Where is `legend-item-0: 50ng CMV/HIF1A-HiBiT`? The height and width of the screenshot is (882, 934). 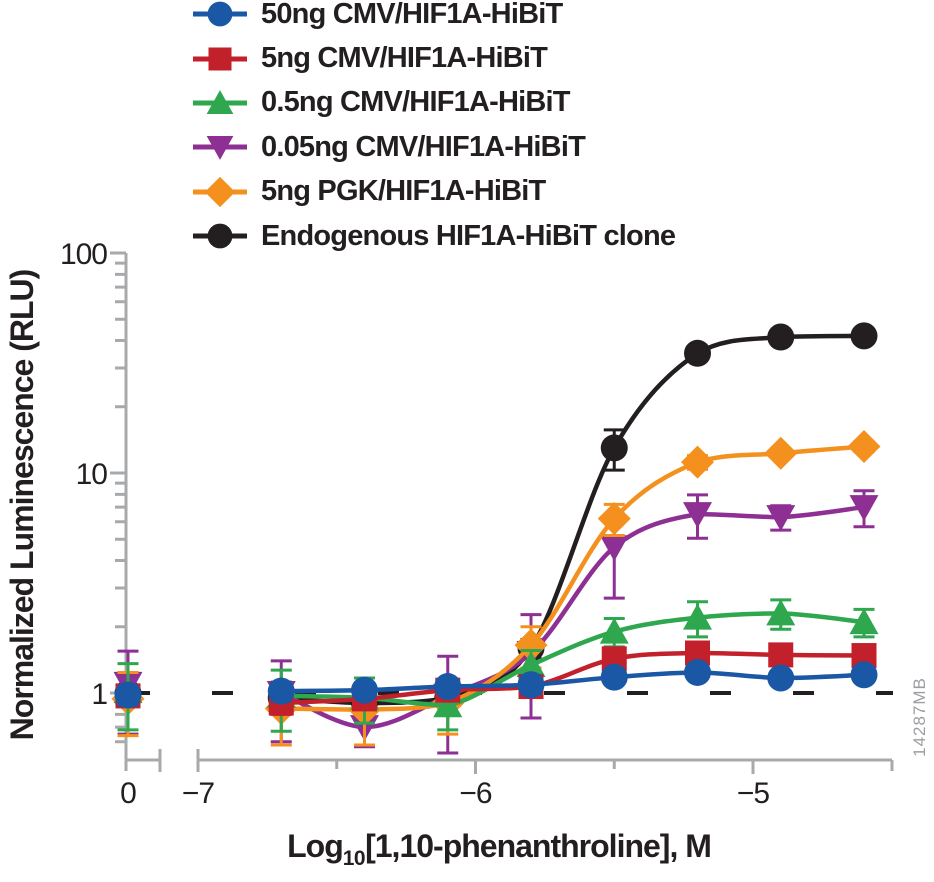 legend-item-0: 50ng CMV/HIF1A-HiBiT is located at coordinates (433, 18).